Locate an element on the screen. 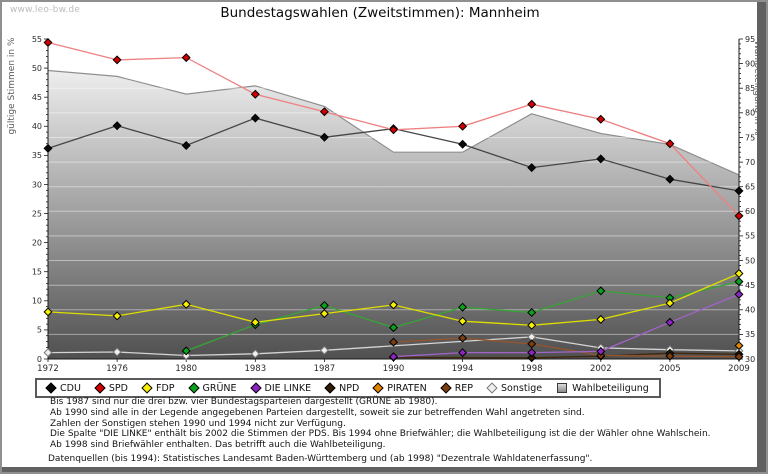 The width and height of the screenshot is (768, 474). right-tick-label: 95 is located at coordinates (750, 39).